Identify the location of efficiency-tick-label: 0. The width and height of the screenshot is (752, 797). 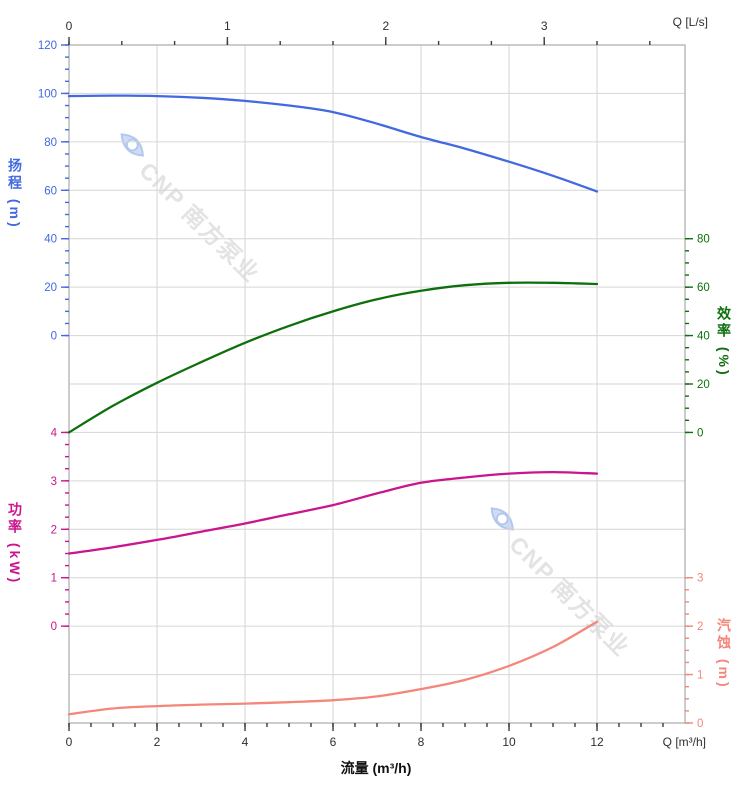
(700, 433).